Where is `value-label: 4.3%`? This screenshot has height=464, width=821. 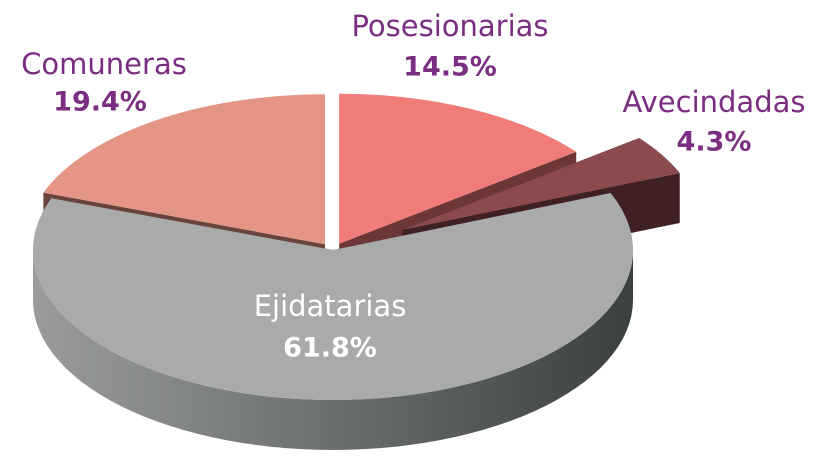
value-label: 4.3% is located at coordinates (714, 142).